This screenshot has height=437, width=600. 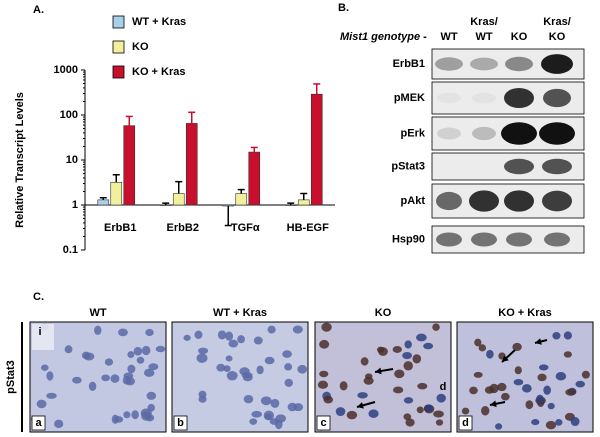 What do you see at coordinates (159, 72) in the screenshot?
I see `legend-label: KO + Kras` at bounding box center [159, 72].